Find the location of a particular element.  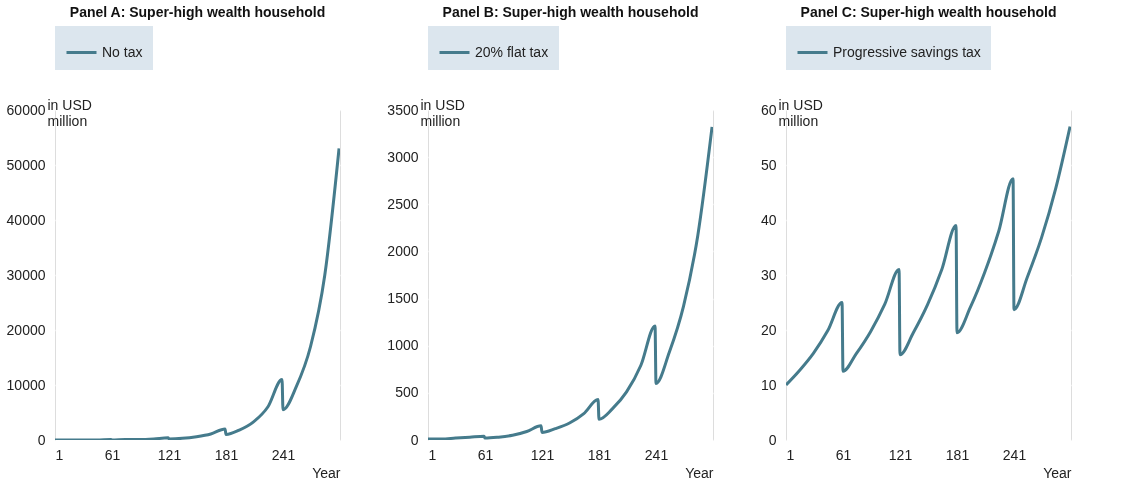

y-tick-label: 40 is located at coordinates (768, 219).